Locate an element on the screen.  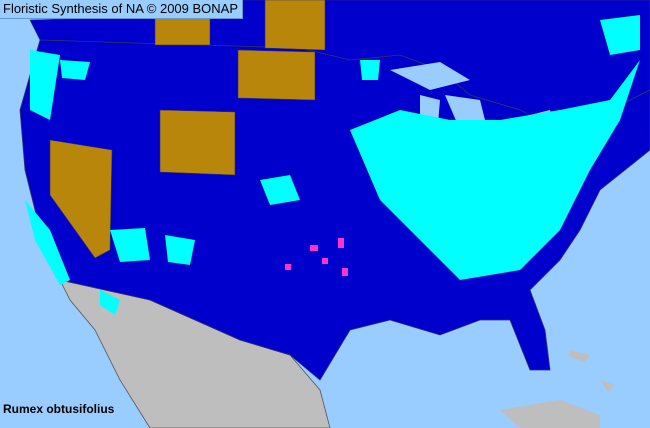
rare-counties is located at coordinates (316, 257).